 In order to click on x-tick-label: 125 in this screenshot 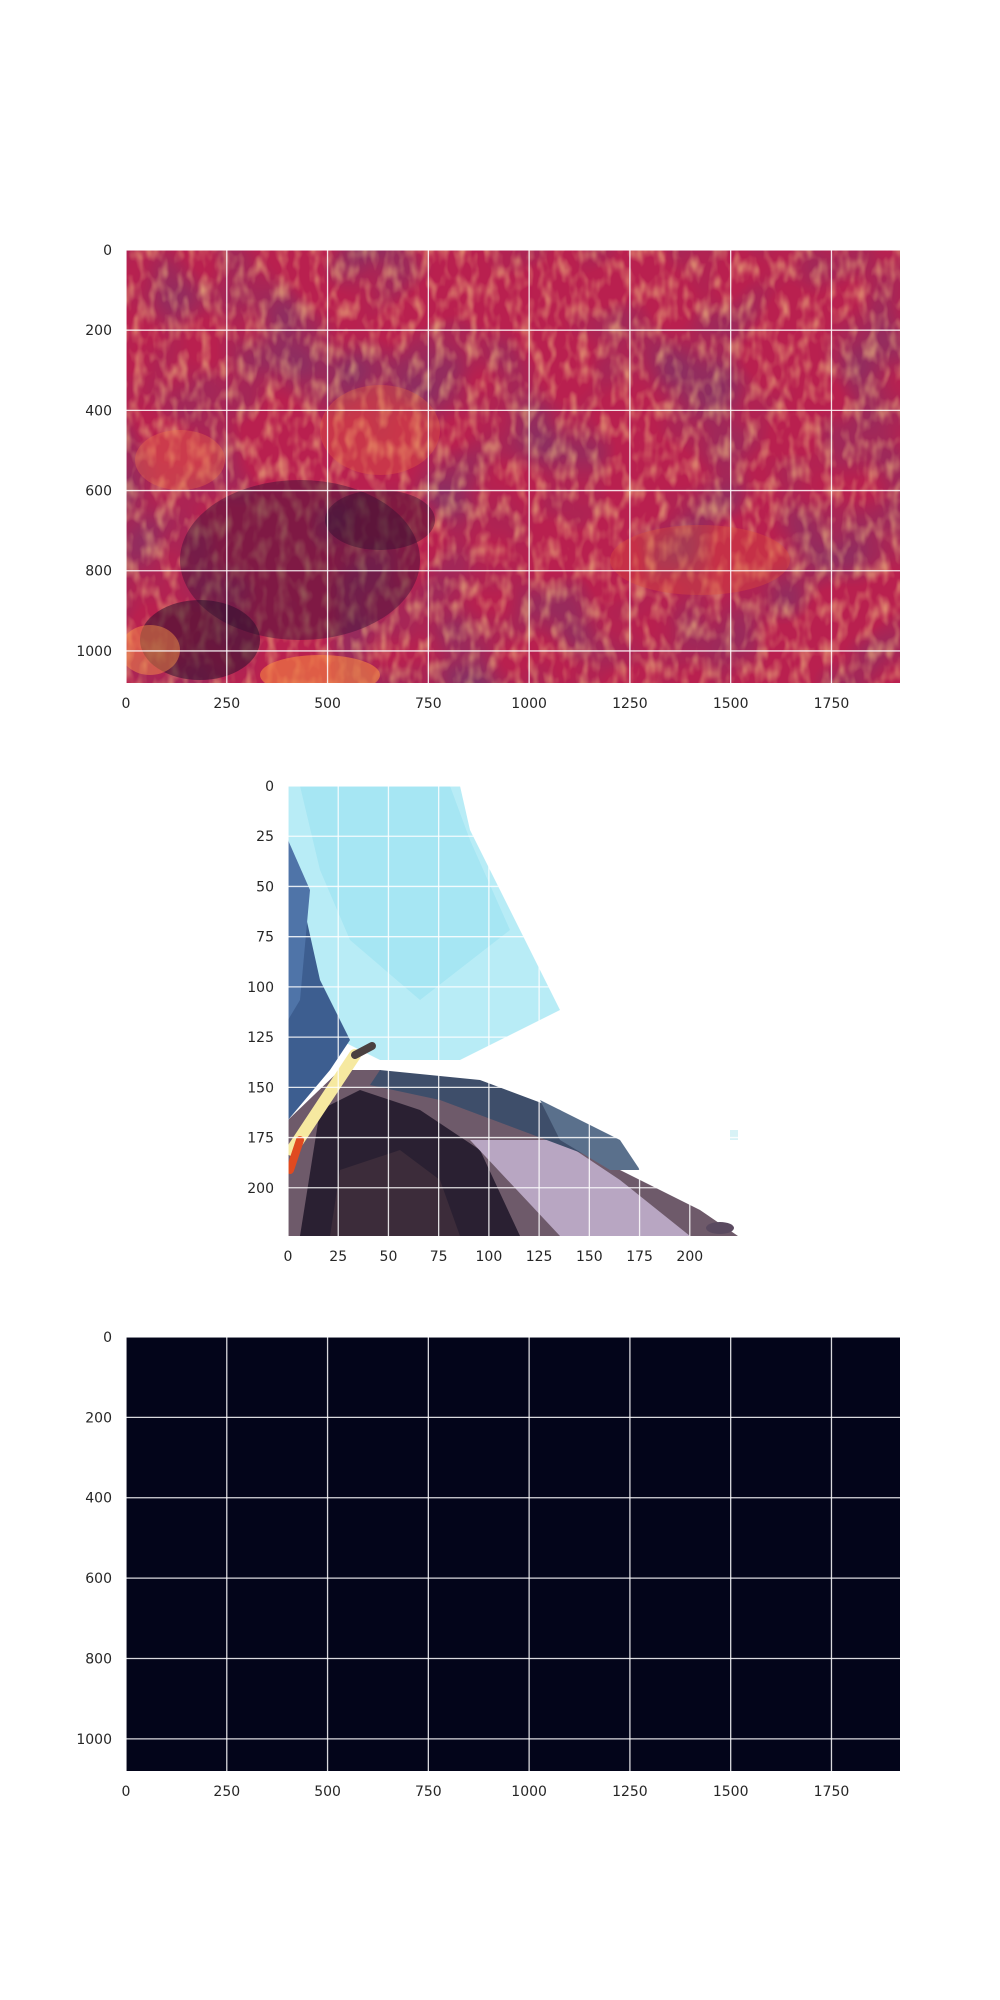, I will do `click(539, 1257)`.